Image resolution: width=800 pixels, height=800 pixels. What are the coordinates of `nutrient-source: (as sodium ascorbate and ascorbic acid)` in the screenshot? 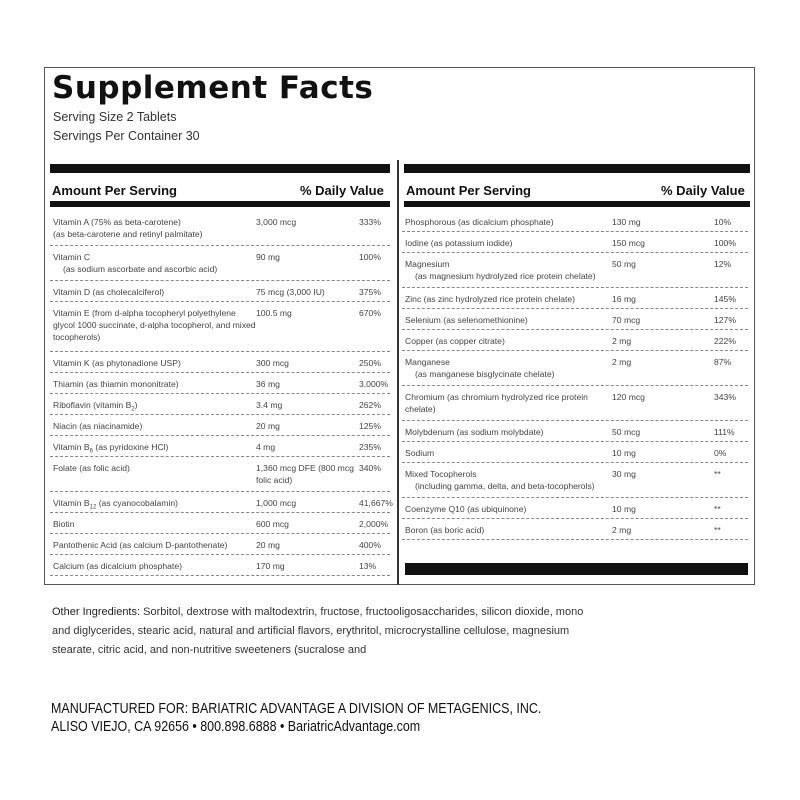 It's located at (140, 269).